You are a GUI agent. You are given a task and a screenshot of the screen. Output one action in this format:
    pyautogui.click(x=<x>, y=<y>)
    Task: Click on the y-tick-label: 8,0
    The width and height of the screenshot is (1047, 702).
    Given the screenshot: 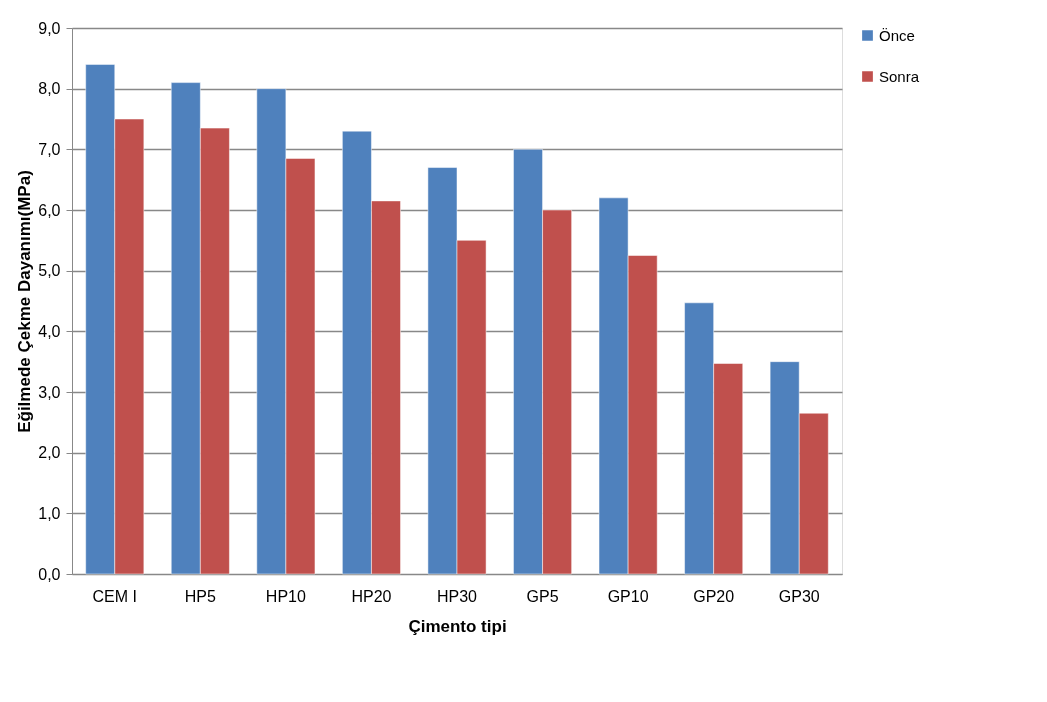 What is the action you would take?
    pyautogui.click(x=49, y=89)
    